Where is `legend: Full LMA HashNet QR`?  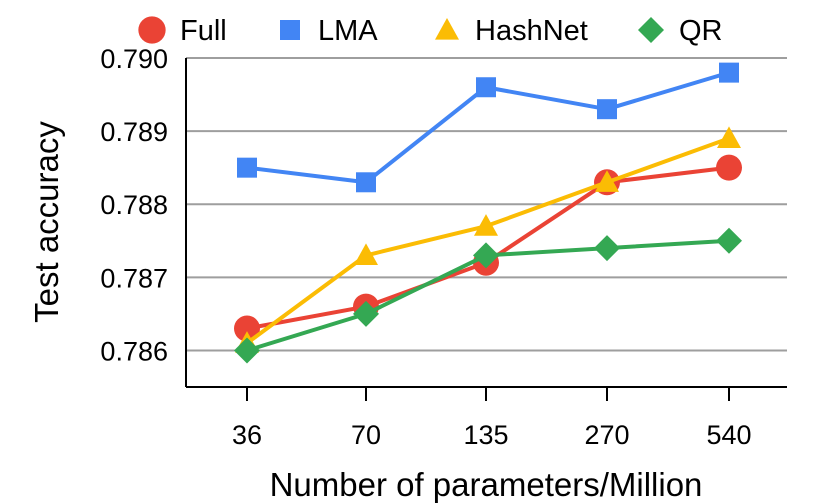
legend: Full LMA HashNet QR is located at coordinates (430, 31).